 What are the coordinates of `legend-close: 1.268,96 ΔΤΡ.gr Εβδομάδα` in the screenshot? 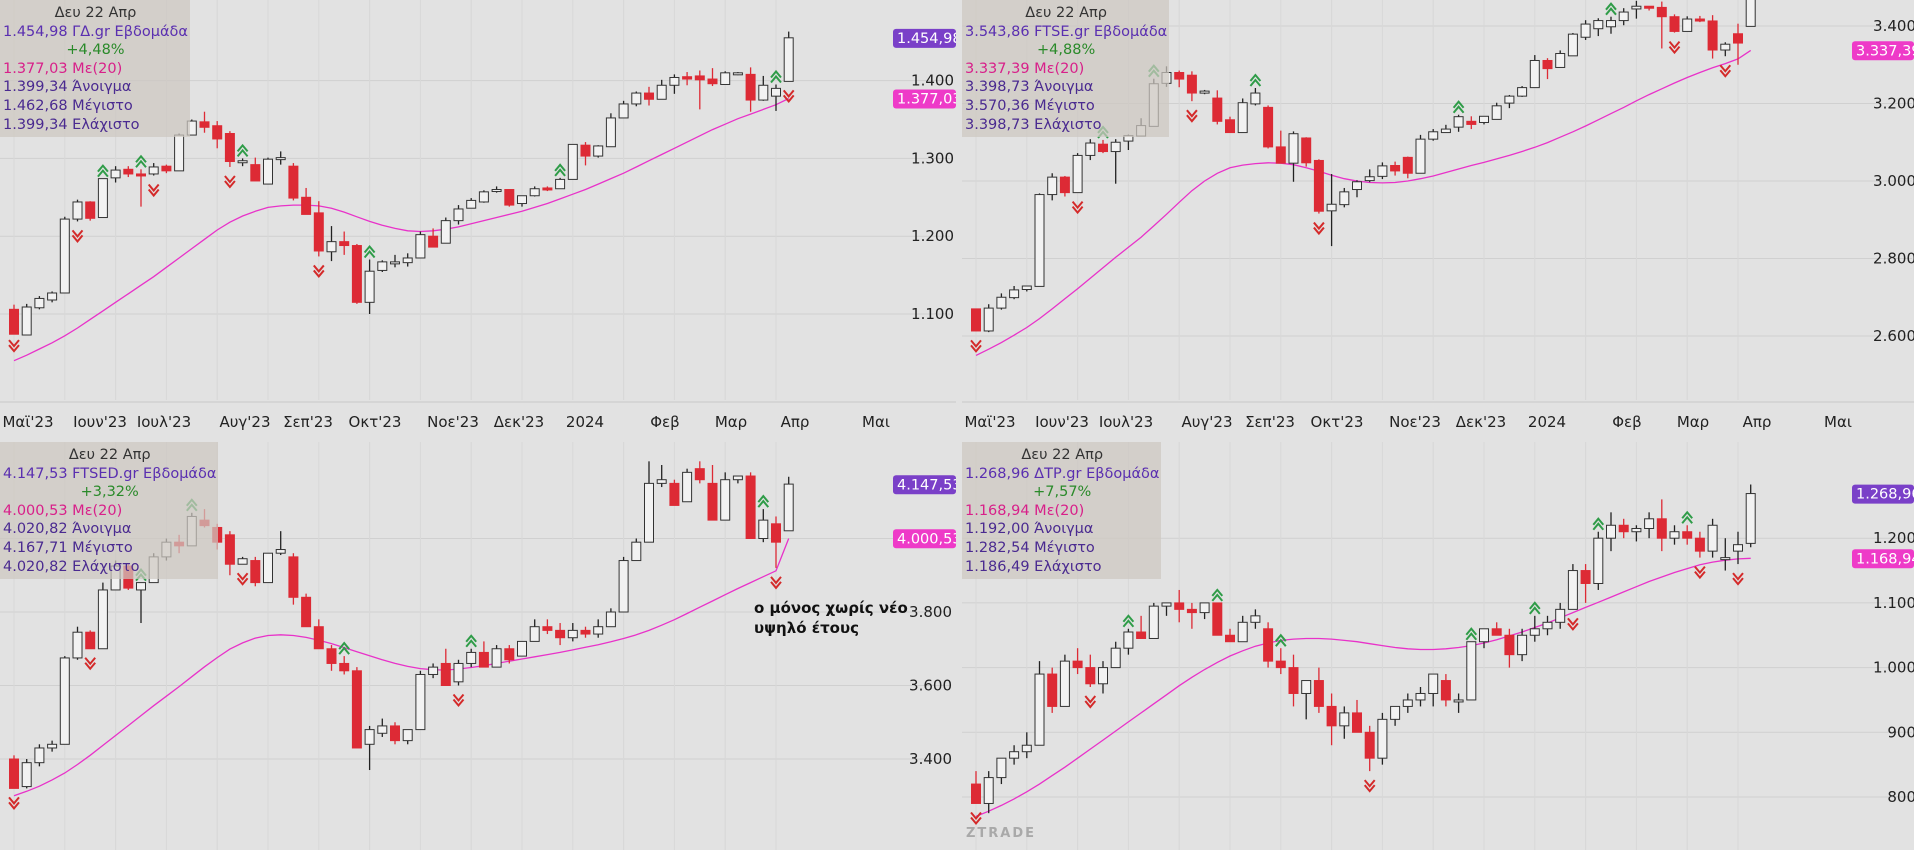 It's located at (1062, 473).